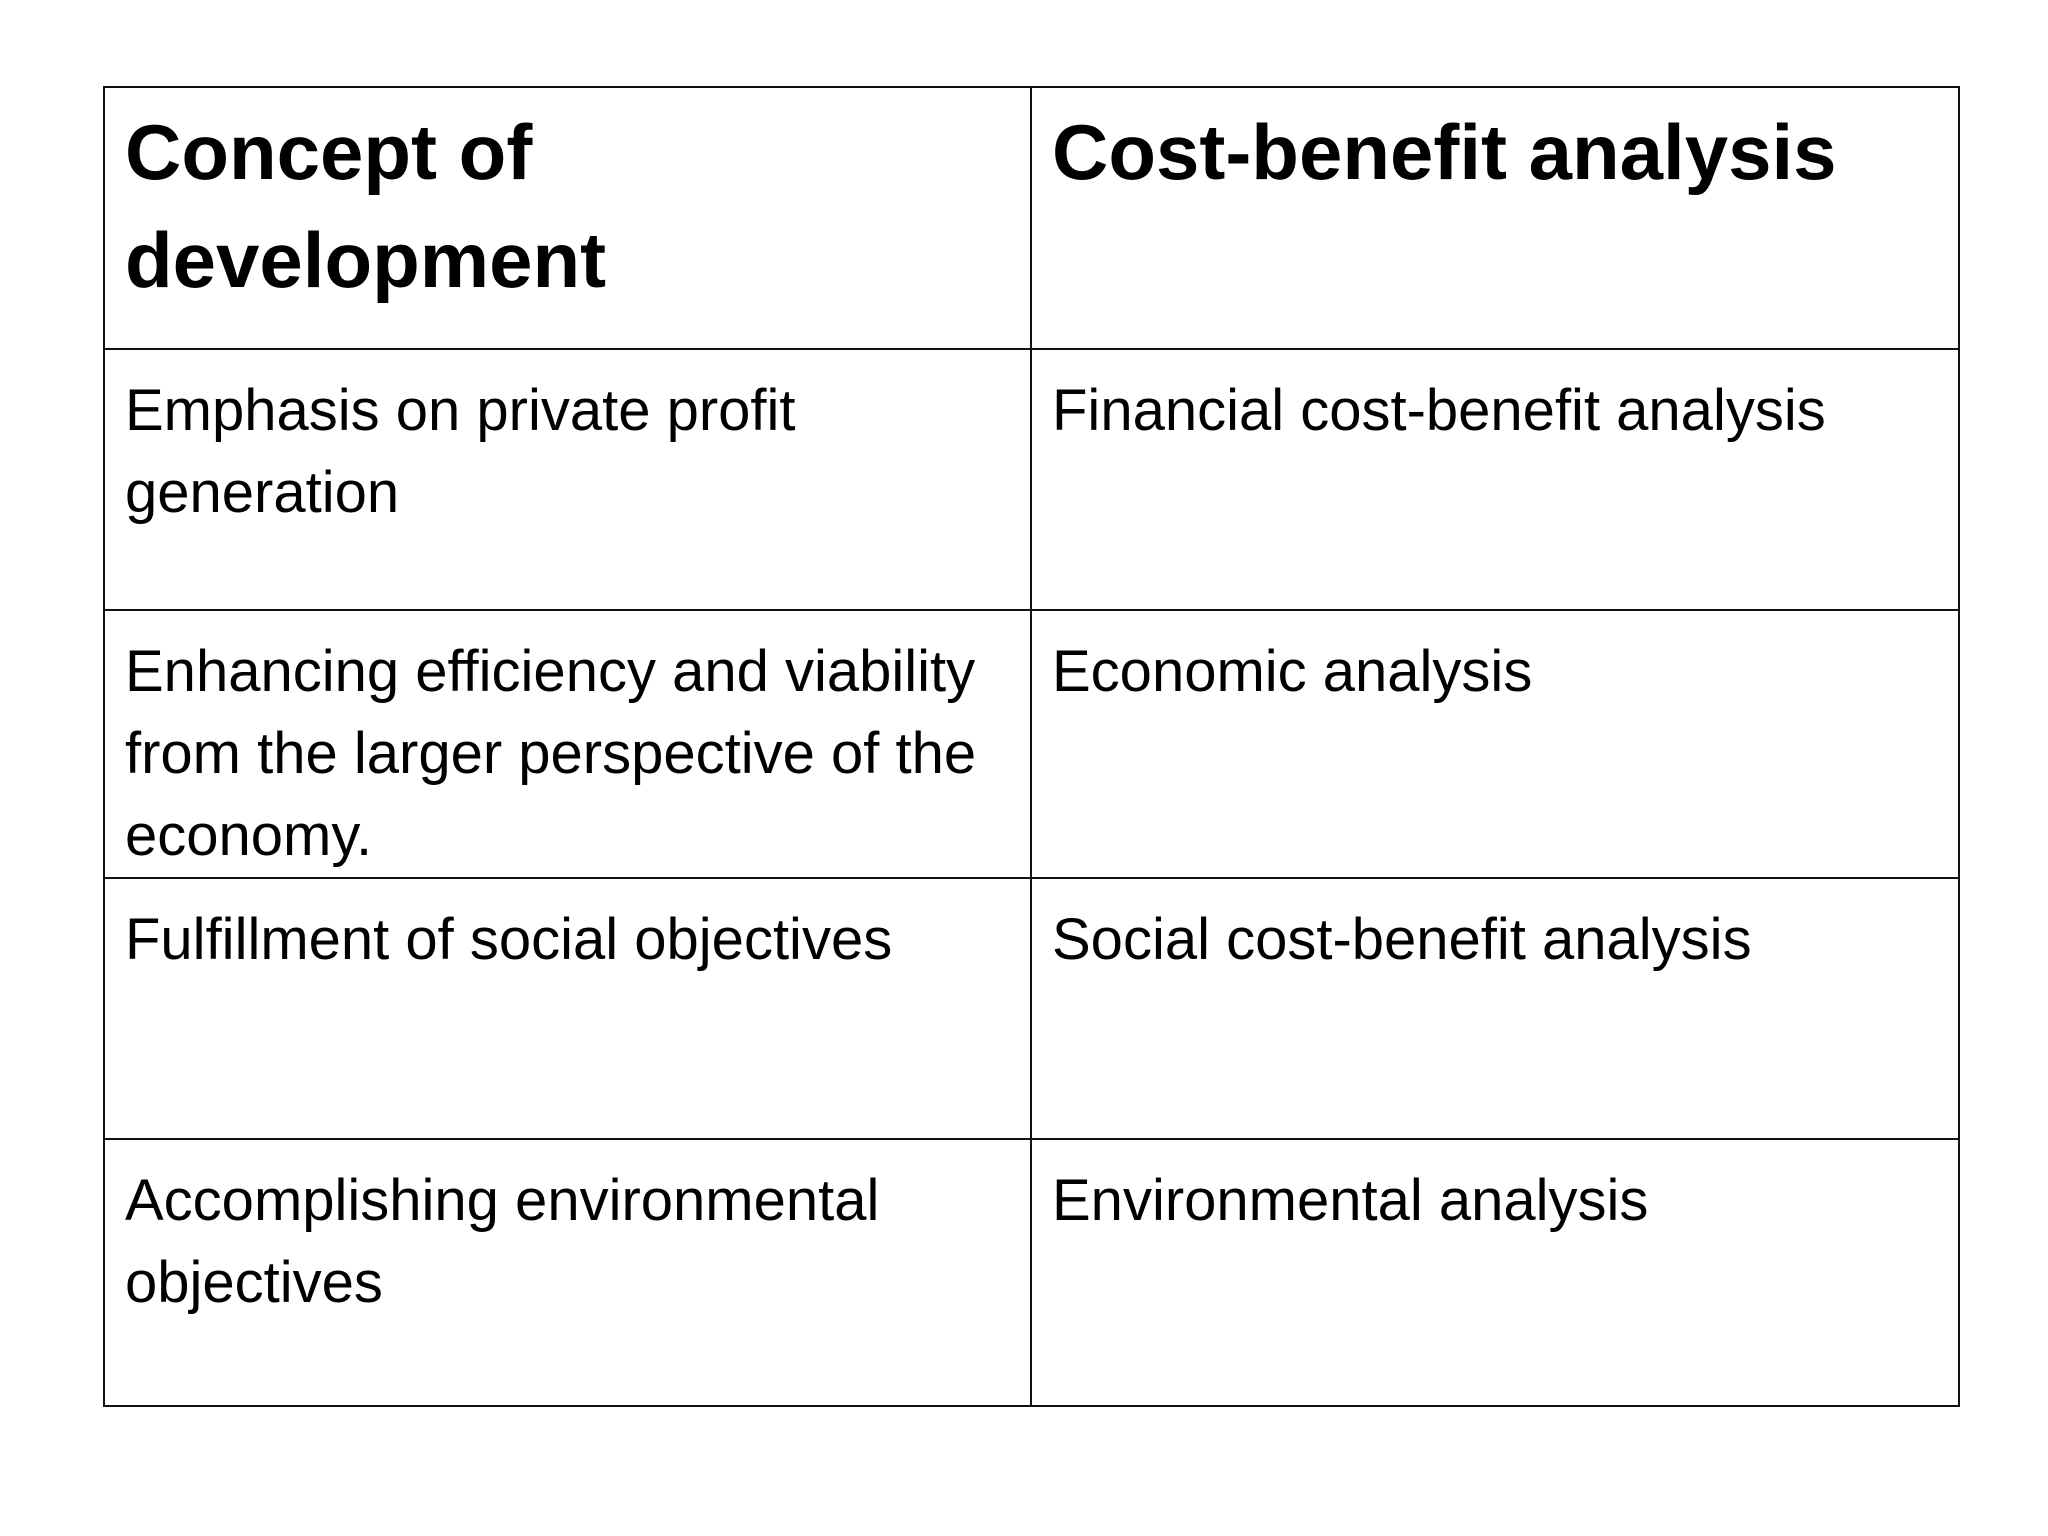 This screenshot has width=2048, height=1536. I want to click on cell-analysis: Environmental analysis, so click(1495, 1272).